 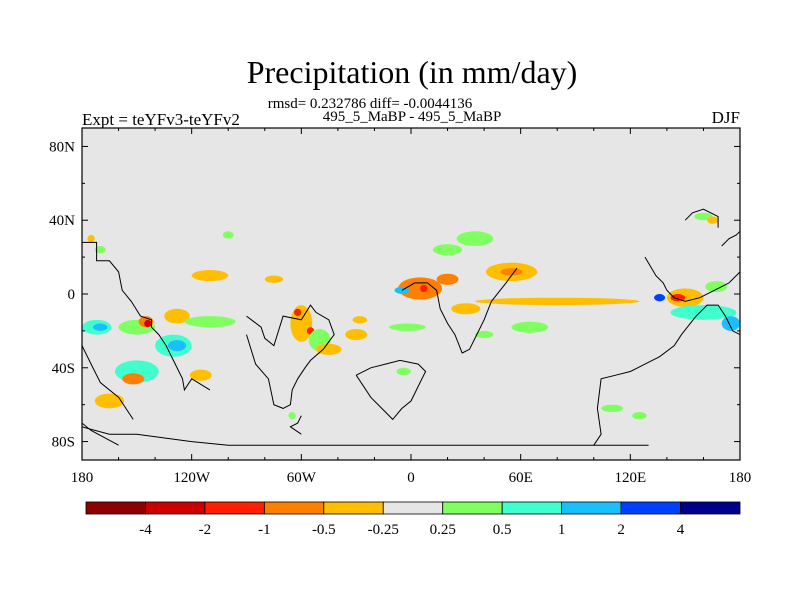 I want to click on colorbar-label-9: 4, so click(x=681, y=530).